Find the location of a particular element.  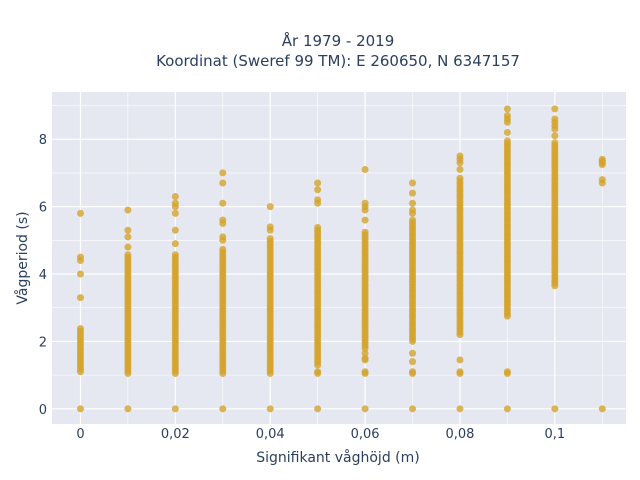

y-axis-label: Vågperiod (s) is located at coordinates (22, 257).